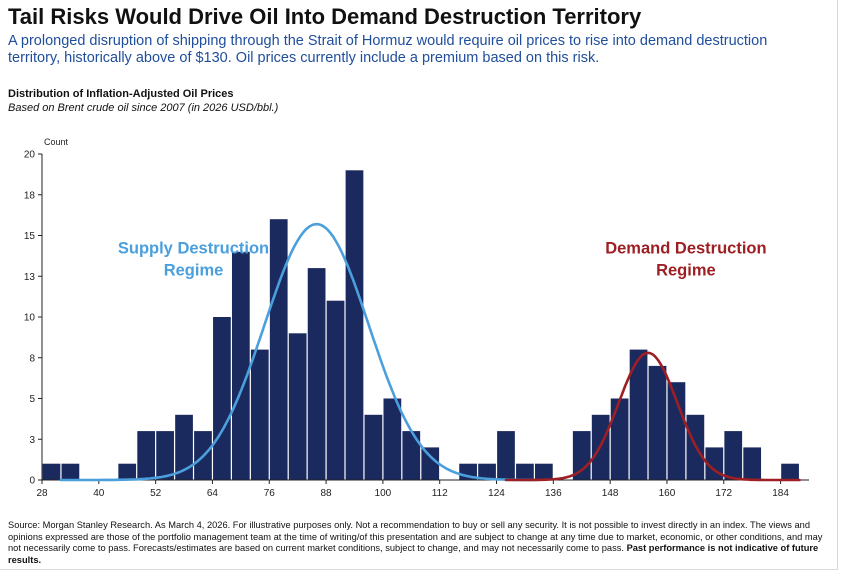 The height and width of the screenshot is (572, 845). I want to click on x-tick-label: 172, so click(723, 493).